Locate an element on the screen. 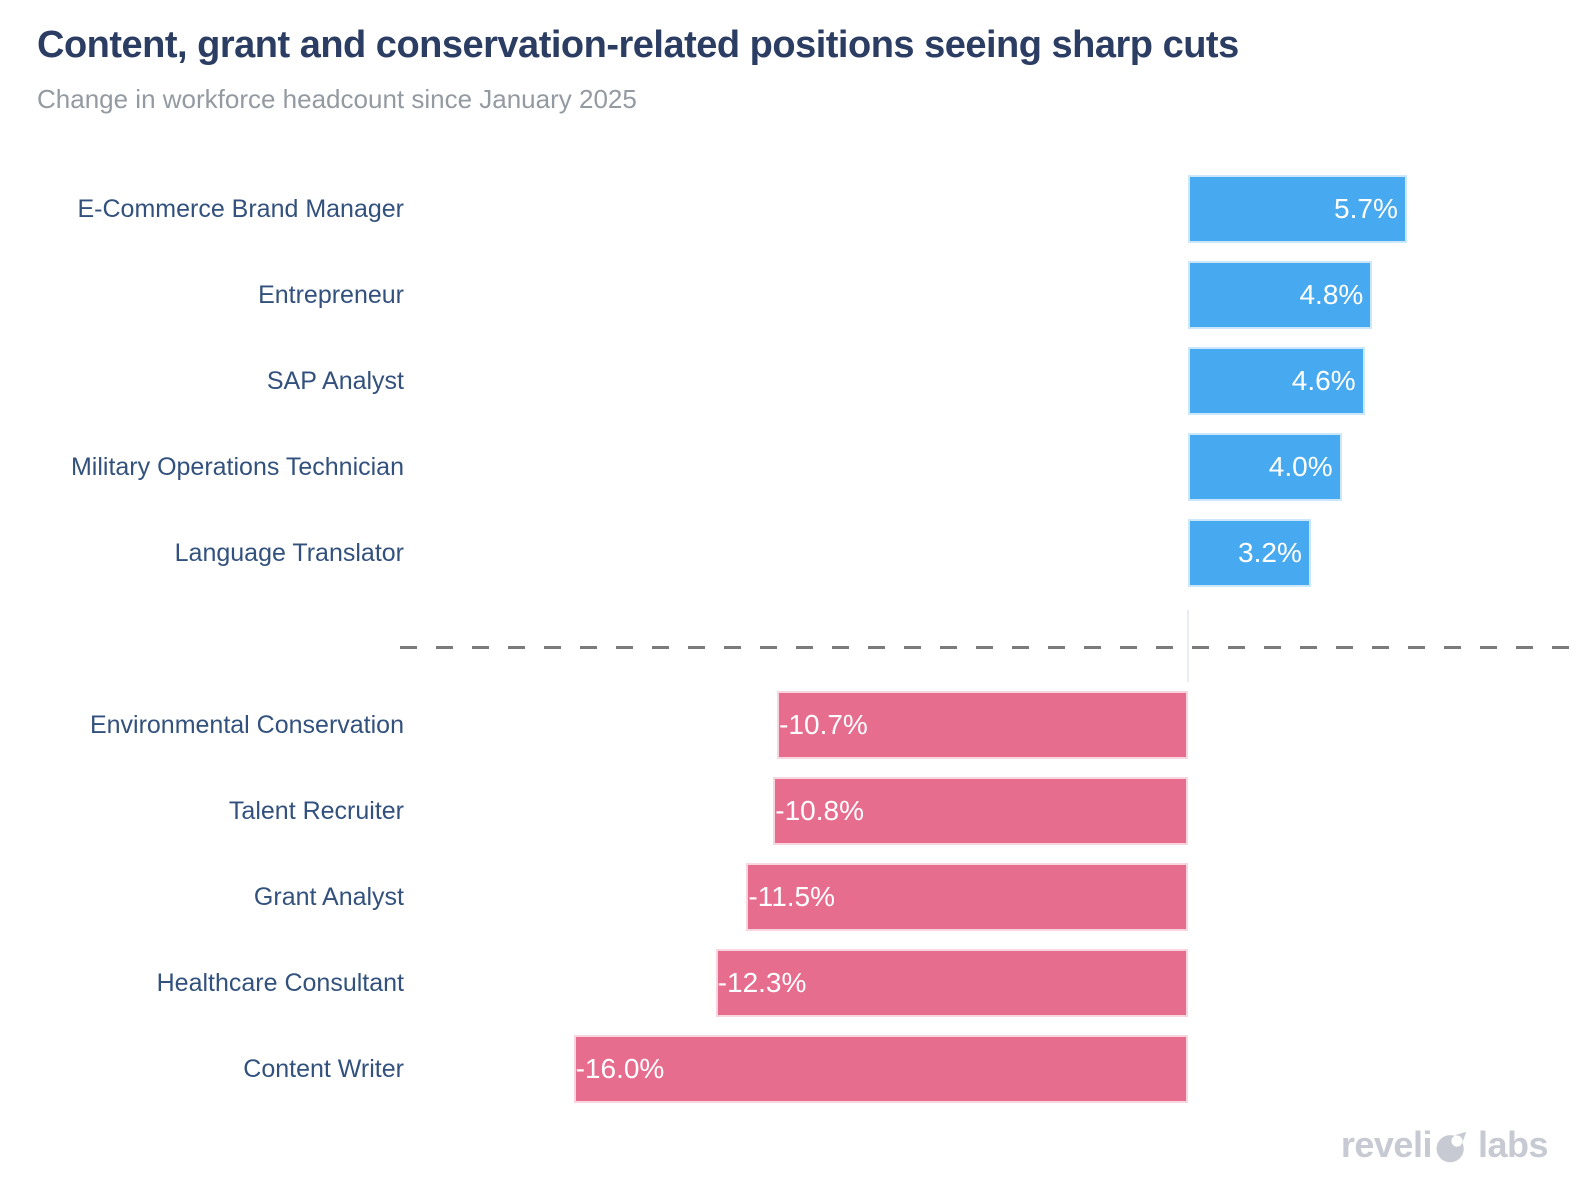  negative-bar: -16.0% is located at coordinates (880, 1069).